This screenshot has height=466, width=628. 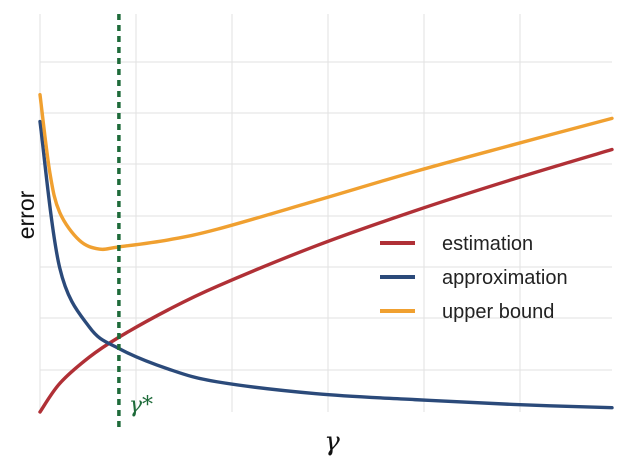 I want to click on legend-label-approximation: approximation, so click(x=505, y=278).